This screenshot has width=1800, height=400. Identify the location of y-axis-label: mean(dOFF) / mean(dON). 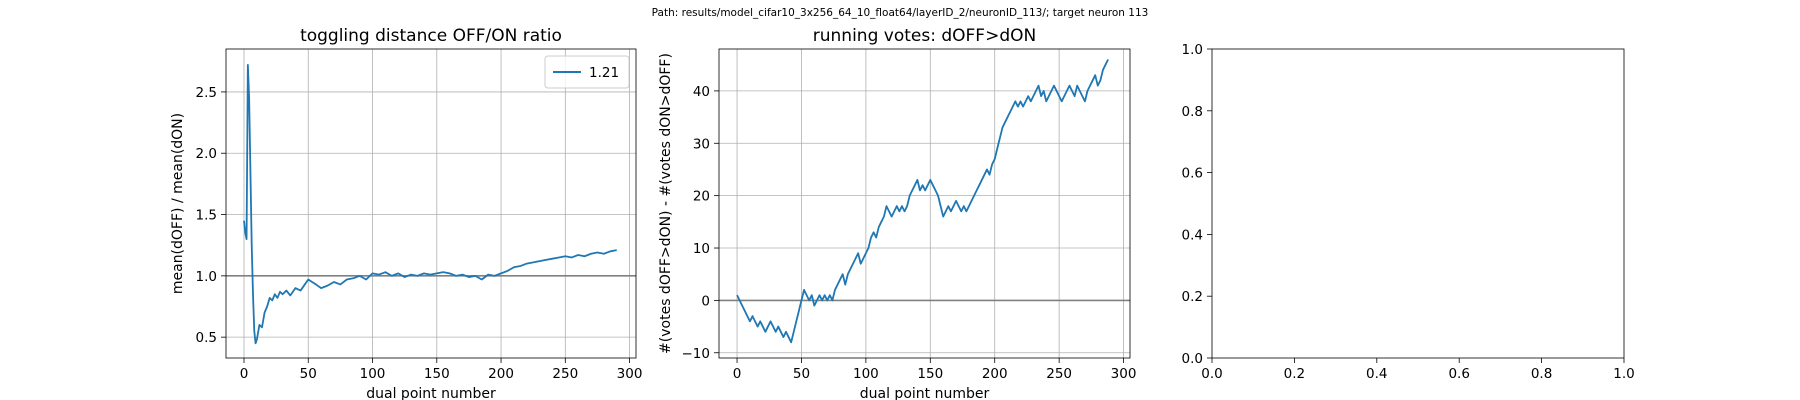
(178, 203).